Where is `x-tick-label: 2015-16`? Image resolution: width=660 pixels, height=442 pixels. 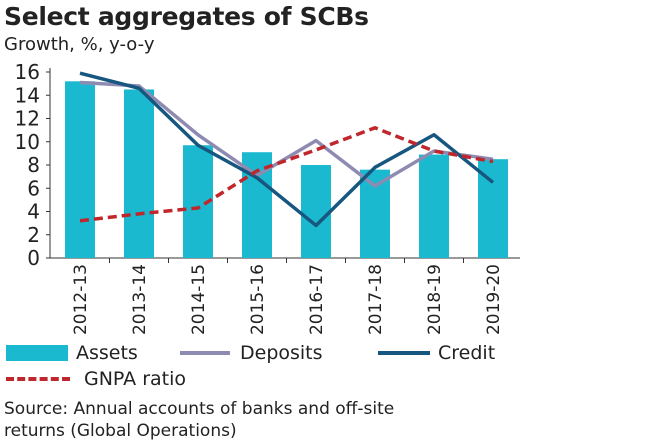 x-tick-label: 2015-16 is located at coordinates (258, 299).